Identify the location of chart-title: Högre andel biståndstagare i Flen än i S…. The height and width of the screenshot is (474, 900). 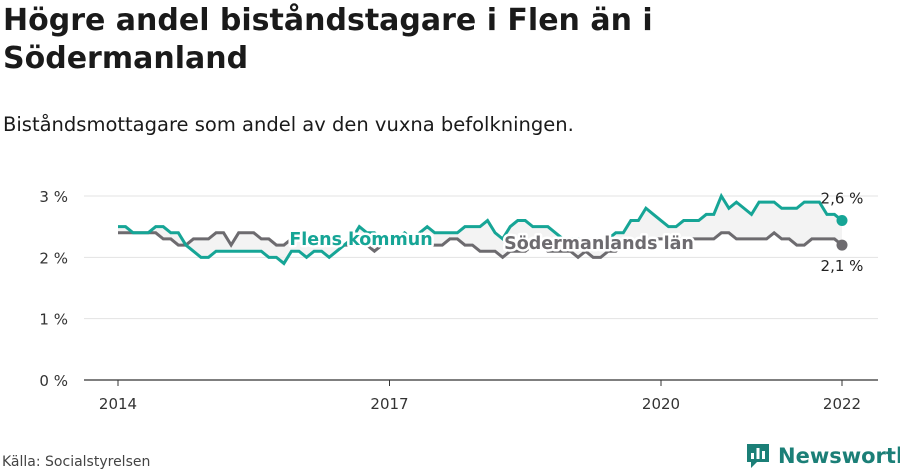
(328, 39).